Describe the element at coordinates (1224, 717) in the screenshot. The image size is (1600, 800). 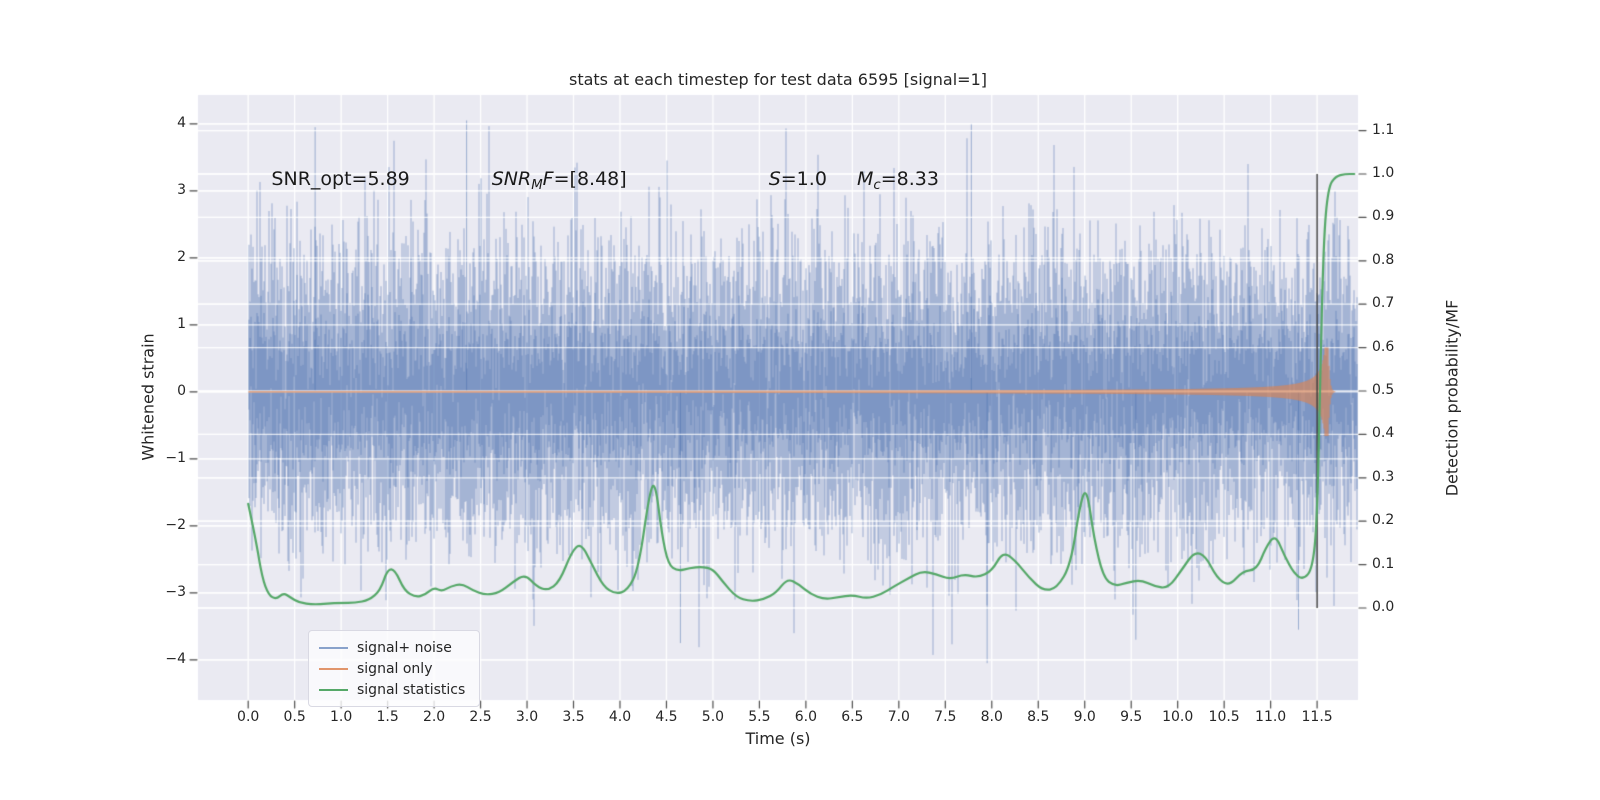
I see `x-tick-label: 10.5` at that location.